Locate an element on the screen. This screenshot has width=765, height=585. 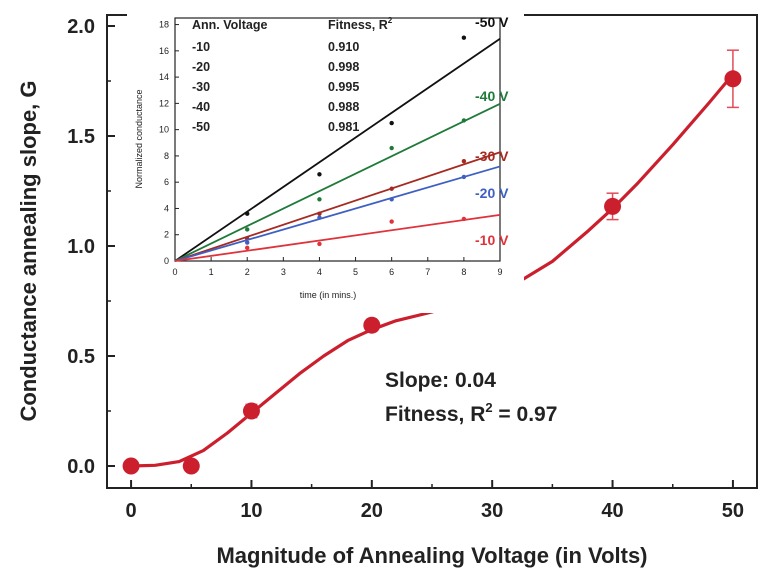
annotation-fitness: Fitness, R2 = 0.97 is located at coordinates (471, 413).